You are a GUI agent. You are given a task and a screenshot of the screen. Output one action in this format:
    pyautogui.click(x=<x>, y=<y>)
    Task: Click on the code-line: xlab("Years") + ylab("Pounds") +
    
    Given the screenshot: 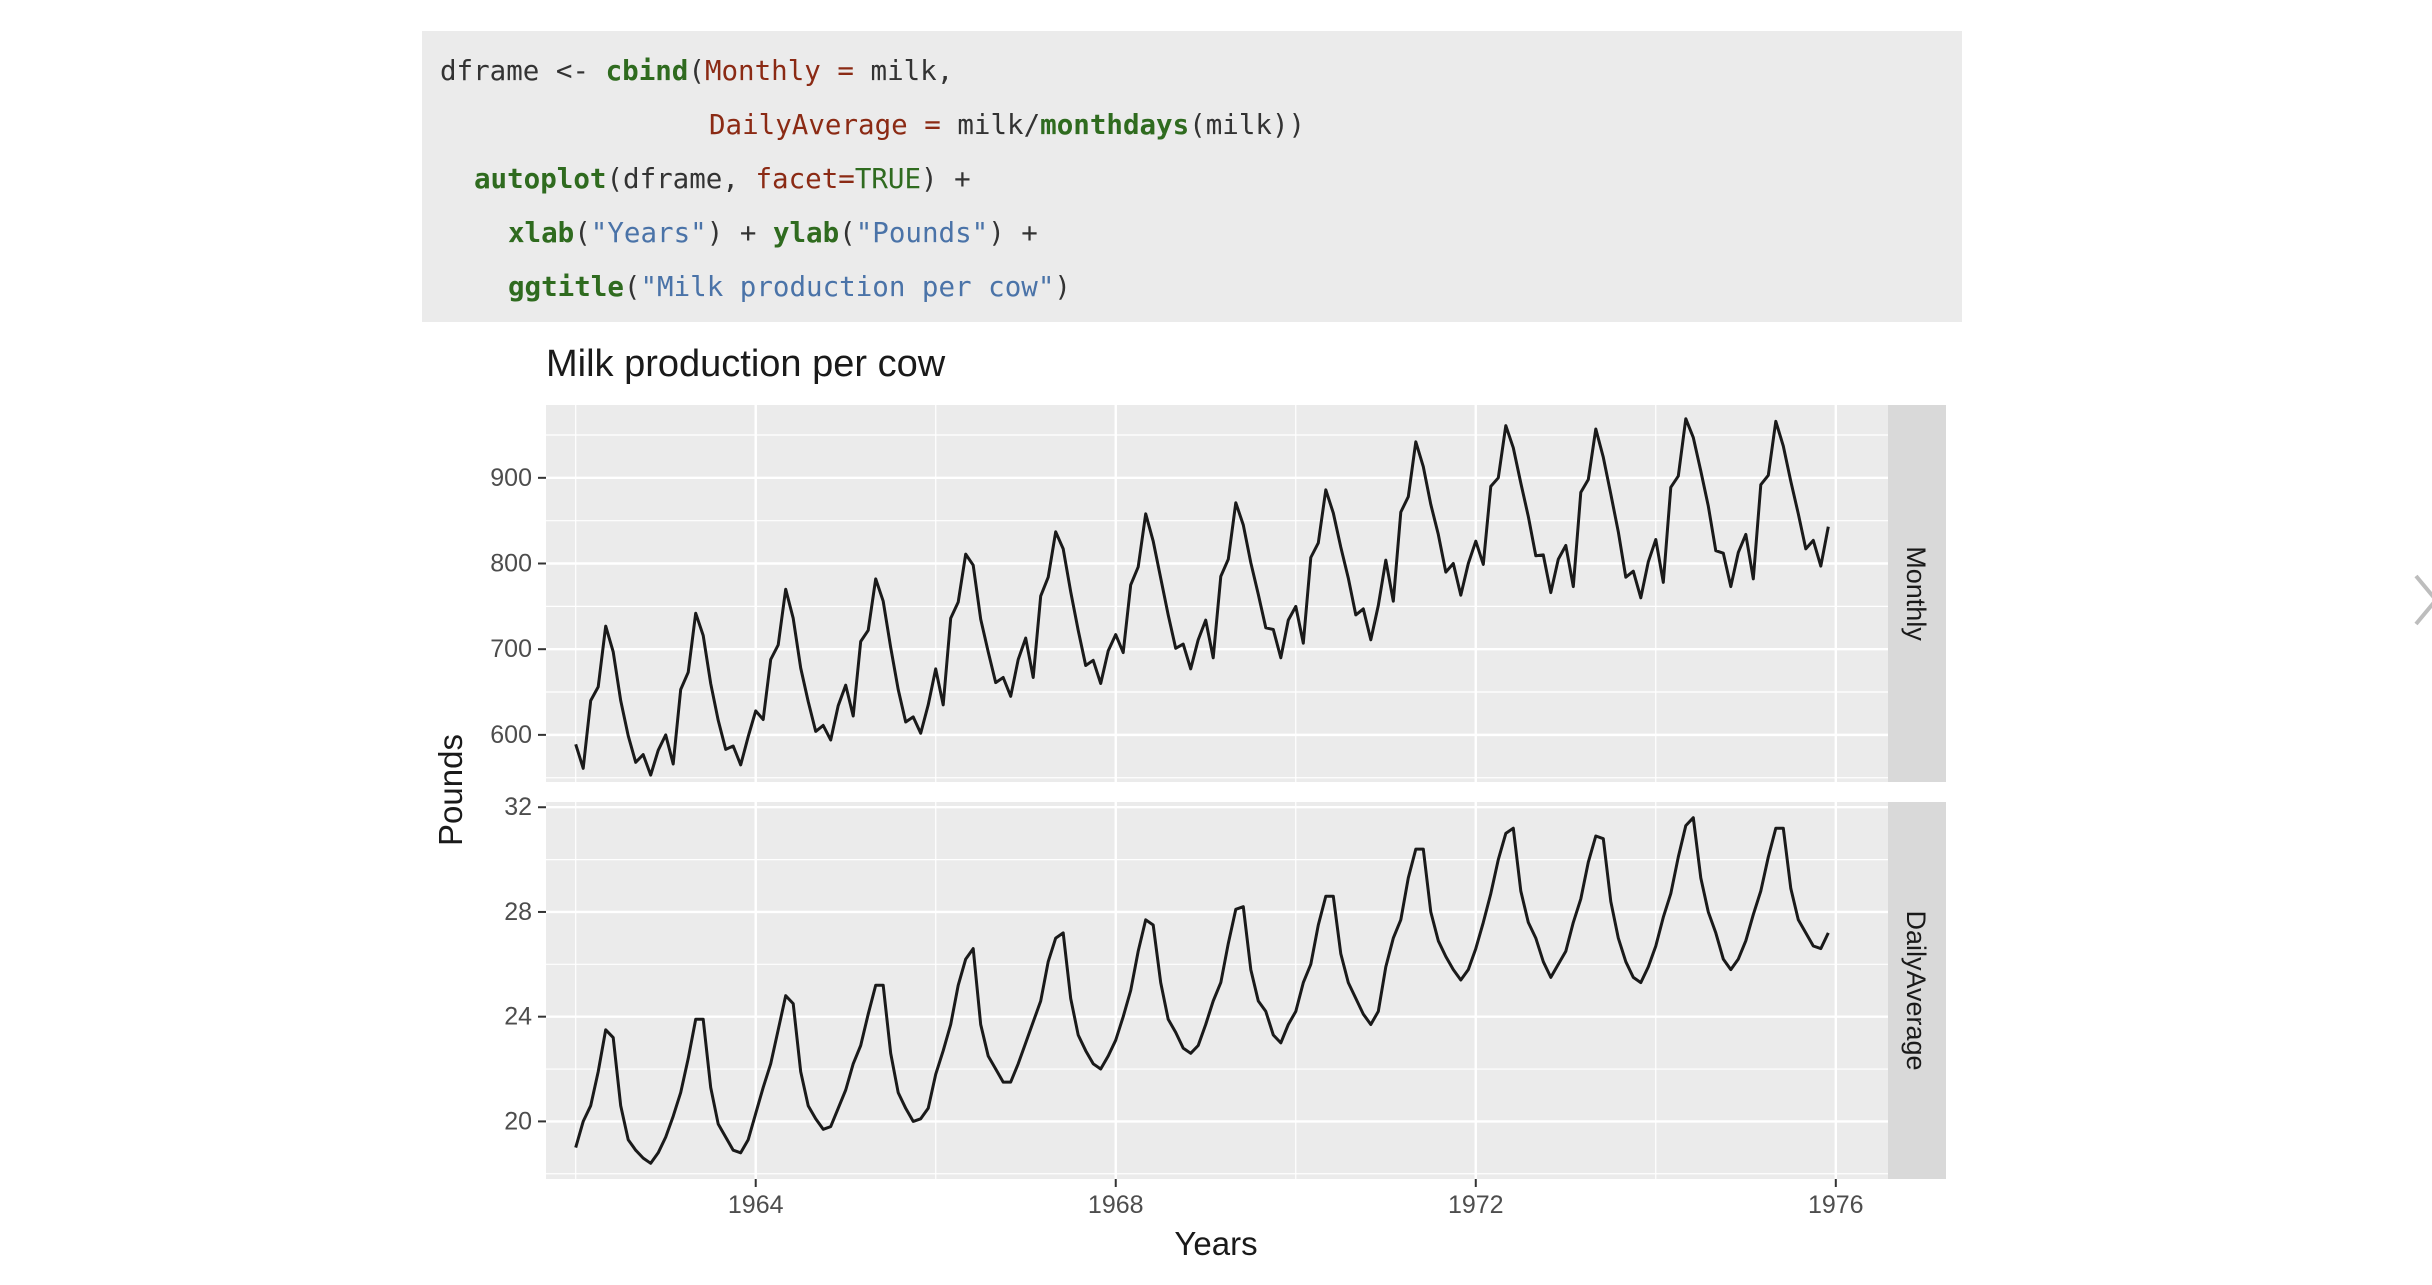 What is the action you would take?
    pyautogui.click(x=773, y=233)
    